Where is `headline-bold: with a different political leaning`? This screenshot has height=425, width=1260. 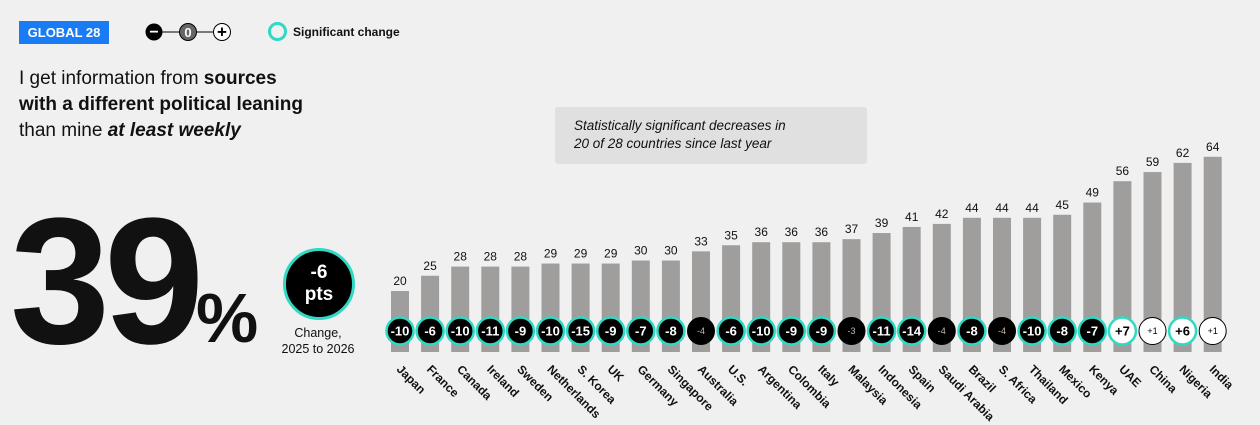
headline-bold: with a different political leaning is located at coordinates (161, 104).